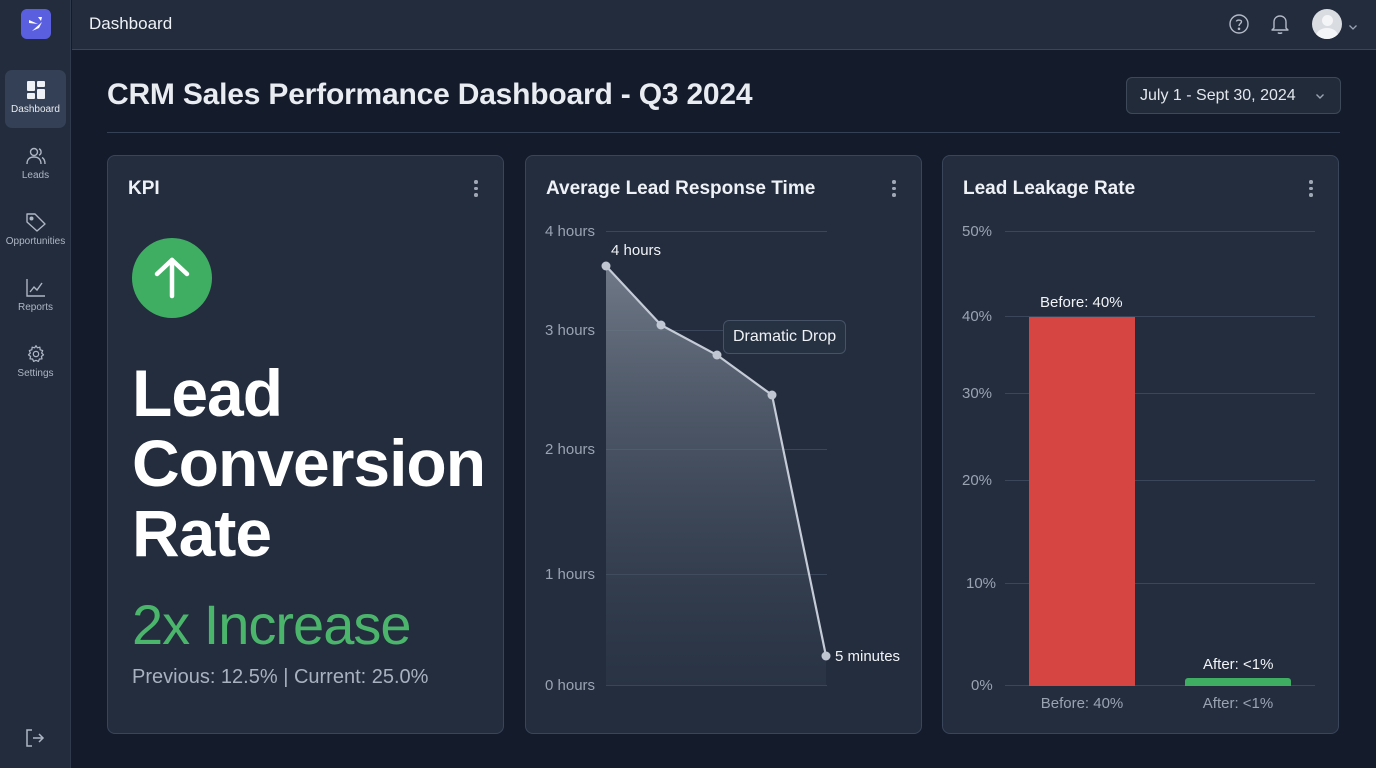 This screenshot has height=768, width=1376. I want to click on y-tick-label: 1 hours, so click(570, 574).